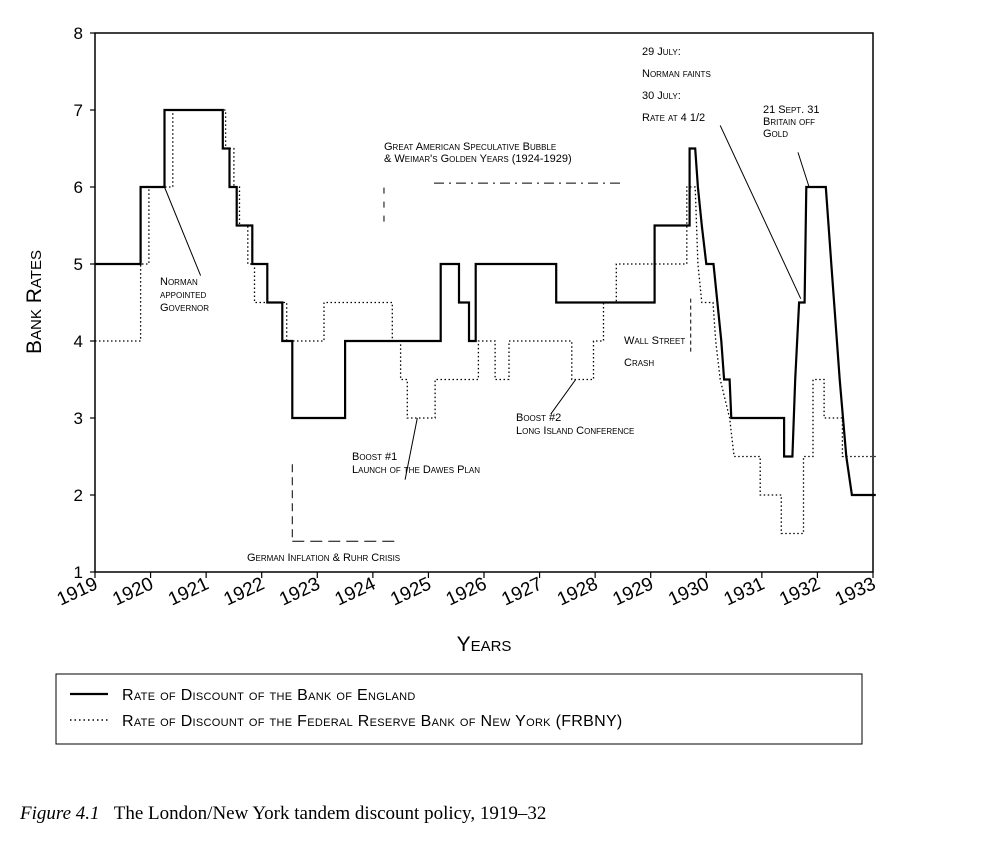 This screenshot has height=855, width=998. What do you see at coordinates (470, 147) in the screenshot?
I see `annotation-line: Great American Speculative Bubble` at bounding box center [470, 147].